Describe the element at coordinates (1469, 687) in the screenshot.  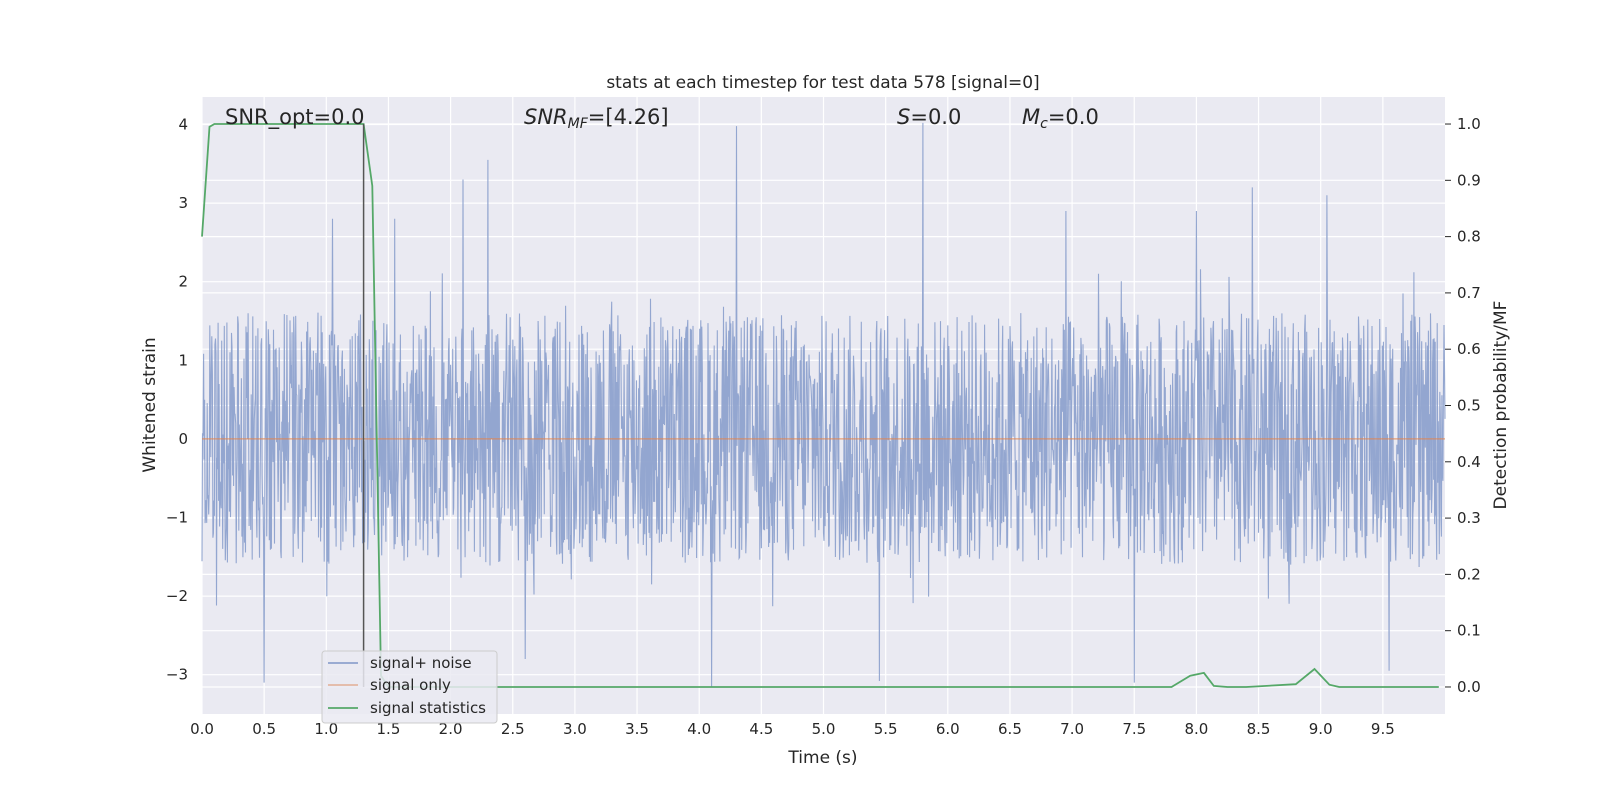
I see `y-right-tick-label: 0.0` at that location.